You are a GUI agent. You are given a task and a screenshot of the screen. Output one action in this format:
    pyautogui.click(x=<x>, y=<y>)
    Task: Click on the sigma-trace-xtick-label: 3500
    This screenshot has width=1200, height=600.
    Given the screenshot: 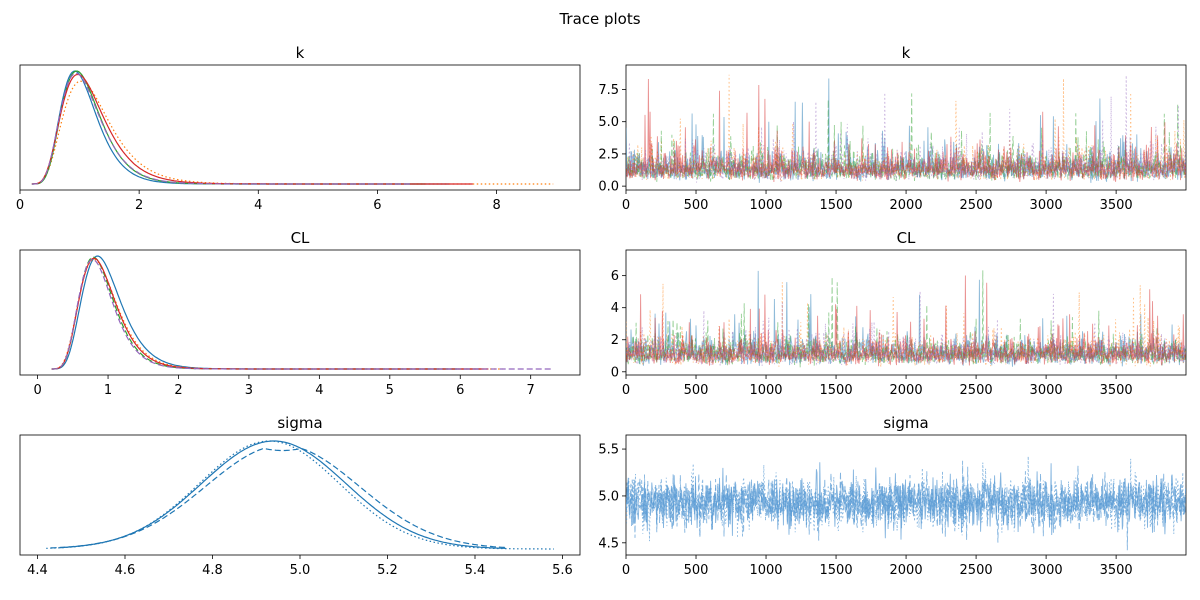 What is the action you would take?
    pyautogui.click(x=1116, y=570)
    